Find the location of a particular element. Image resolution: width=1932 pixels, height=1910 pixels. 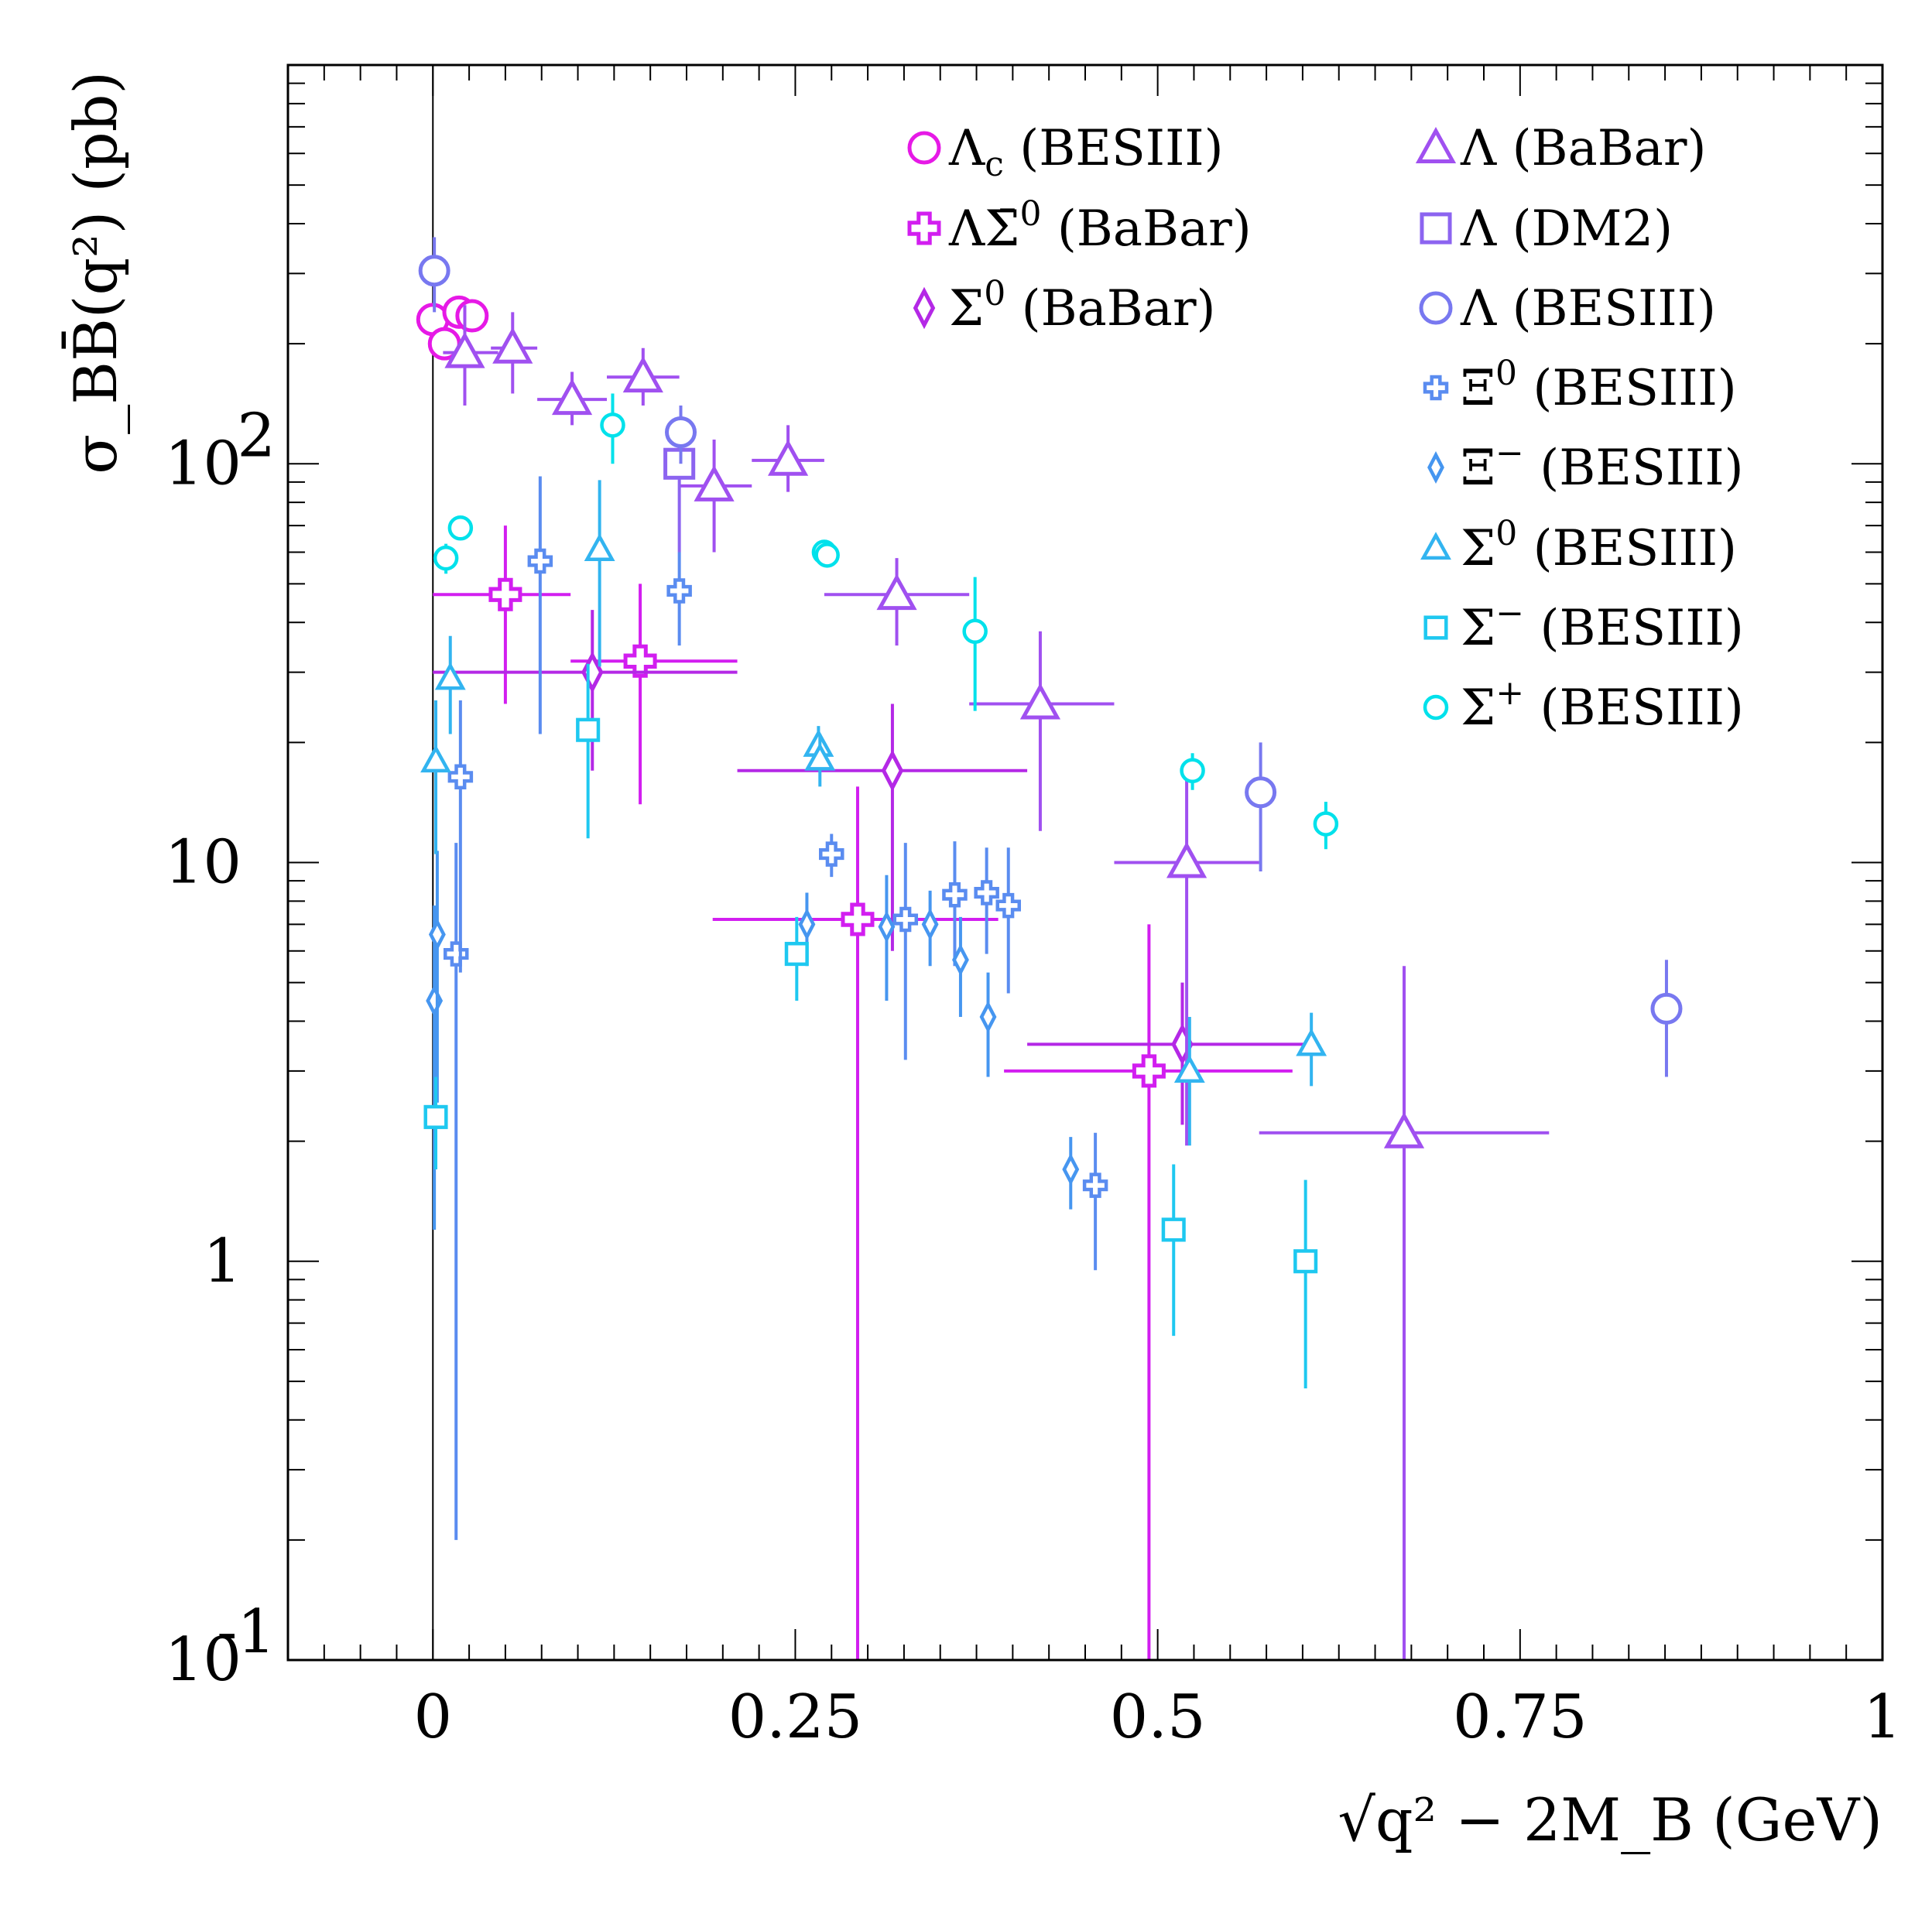

legend-label: Σ+ (BESIII) is located at coordinates (1602, 705).